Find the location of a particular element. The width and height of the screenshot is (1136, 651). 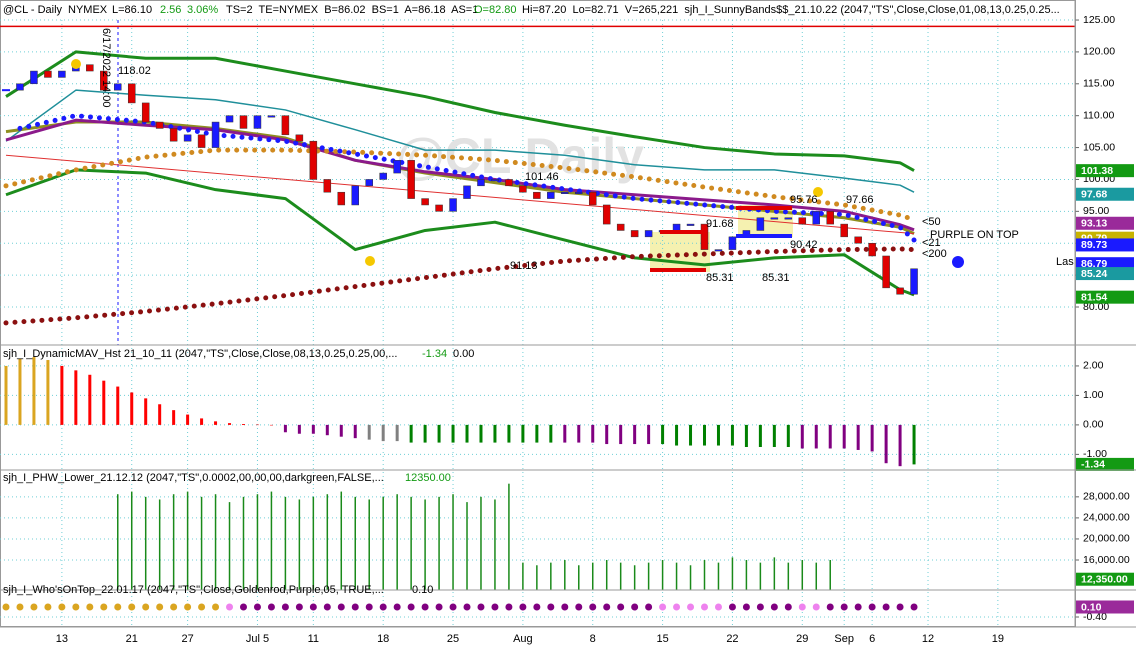

price-box-label: 86.79 is located at coordinates (1094, 264).